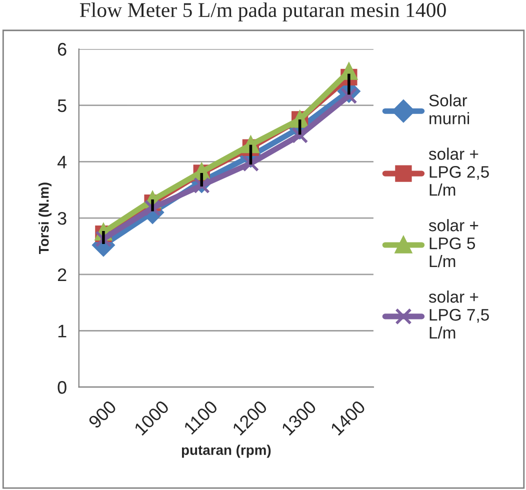  Describe the element at coordinates (62, 105) in the screenshot. I see `y-tick-label: 5` at that location.